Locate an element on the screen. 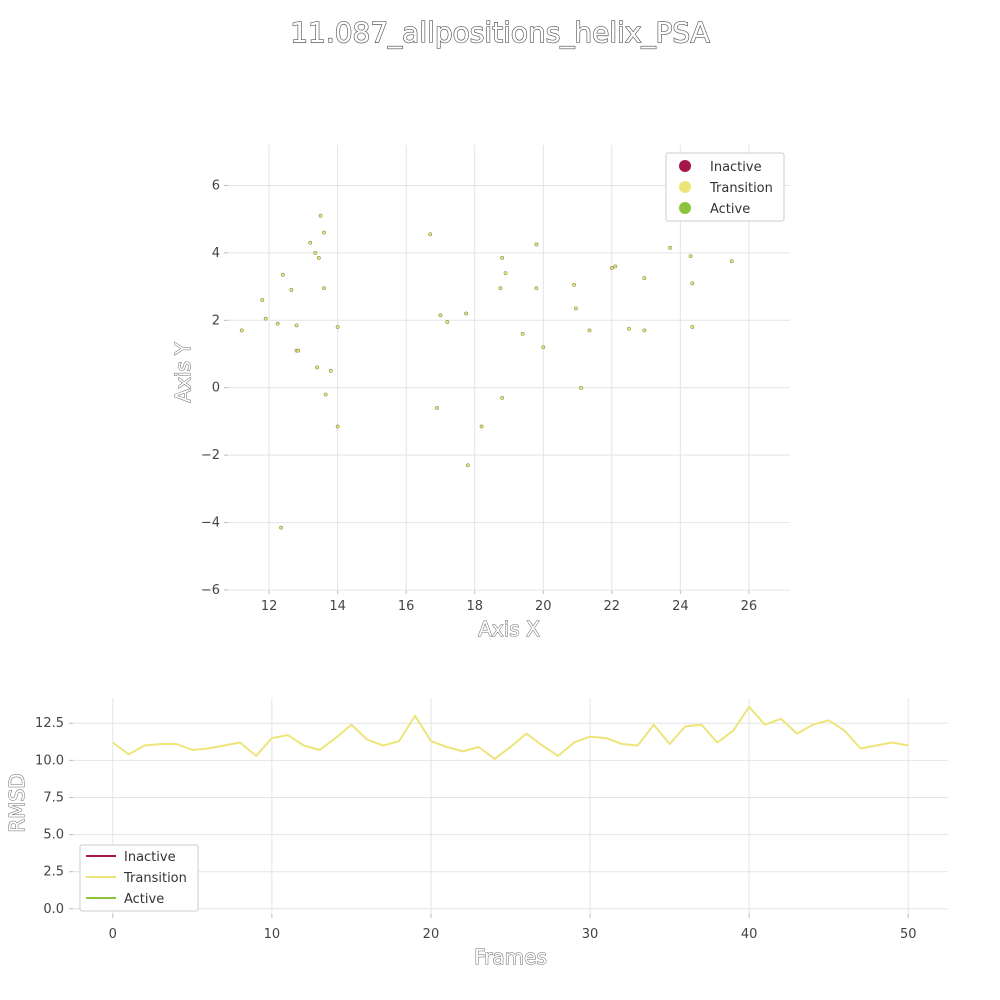  y-tick-label: −6 is located at coordinates (210, 590).